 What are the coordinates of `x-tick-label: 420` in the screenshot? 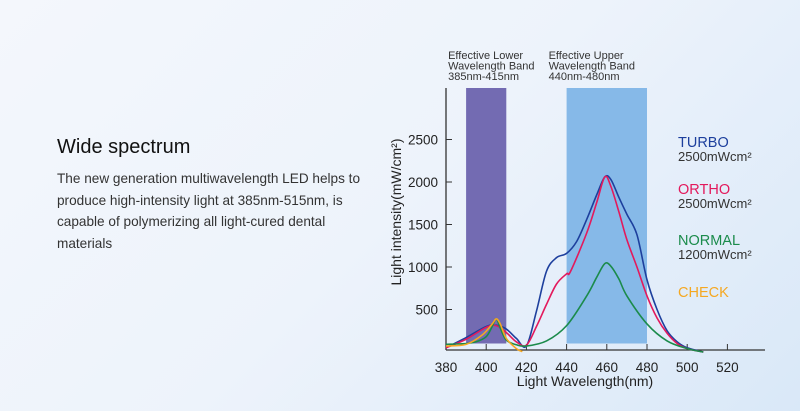 It's located at (526, 367).